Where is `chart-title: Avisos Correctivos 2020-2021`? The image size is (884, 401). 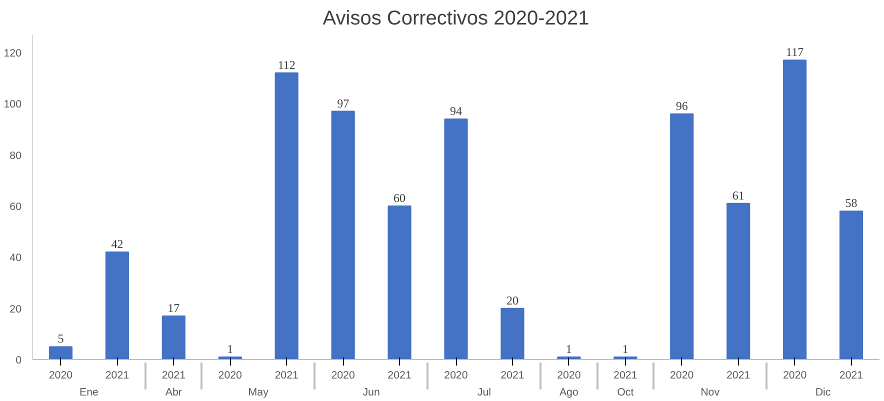
chart-title: Avisos Correctivos 2020-2021 is located at coordinates (456, 19).